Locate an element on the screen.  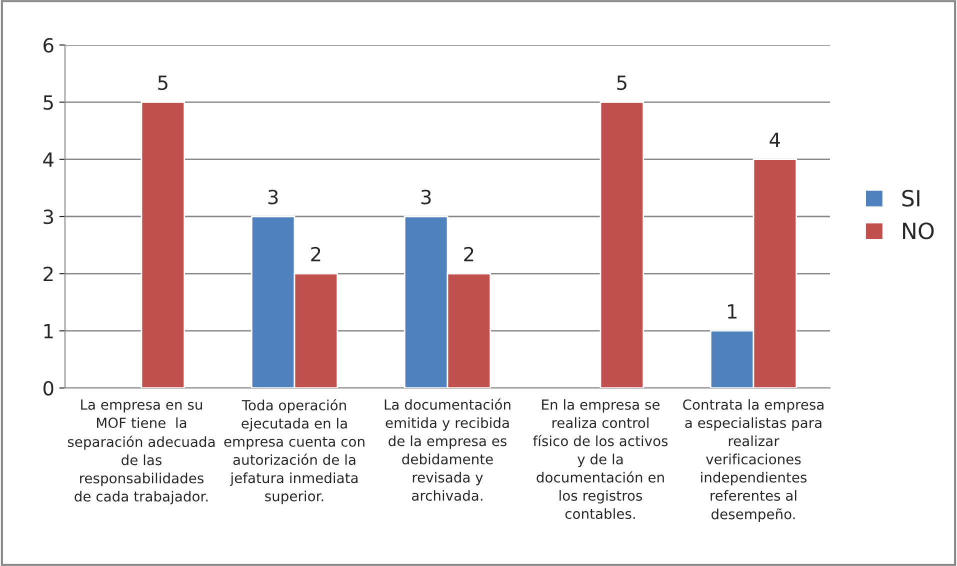
y-tick-label: 5 is located at coordinates (48, 102).